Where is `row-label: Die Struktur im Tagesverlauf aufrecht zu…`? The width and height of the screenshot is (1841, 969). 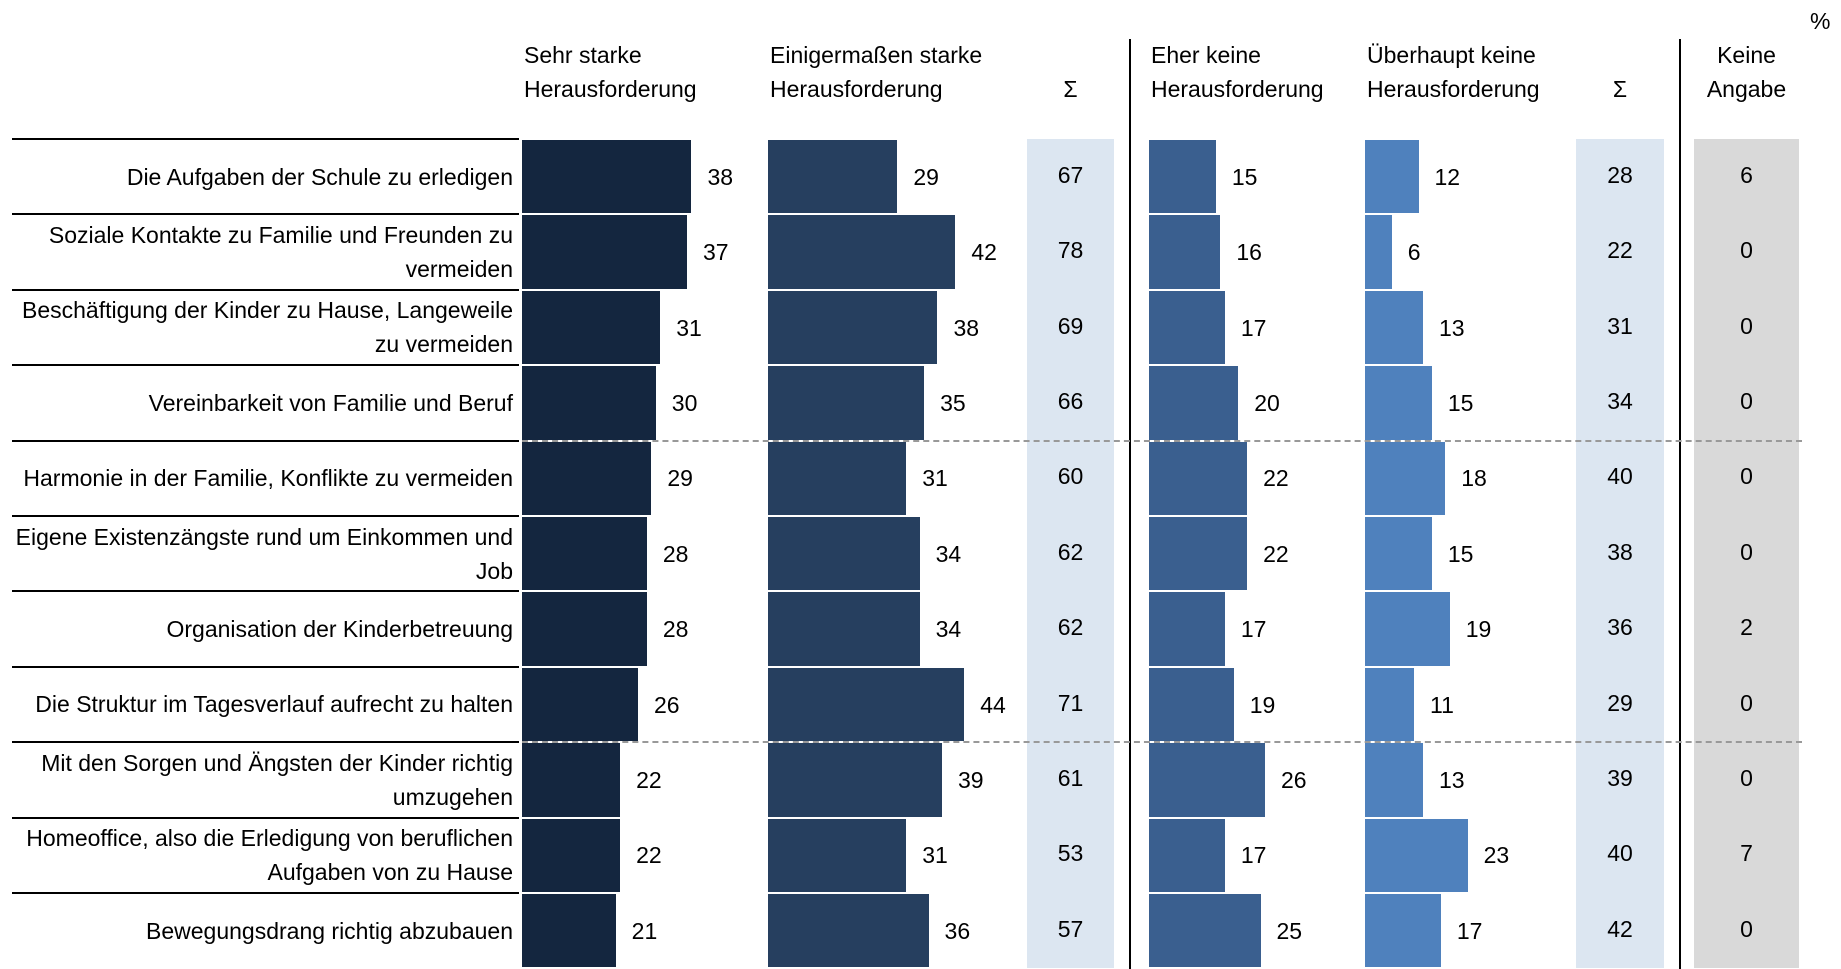 row-label: Die Struktur im Tagesverlauf aufrecht zu… is located at coordinates (274, 704).